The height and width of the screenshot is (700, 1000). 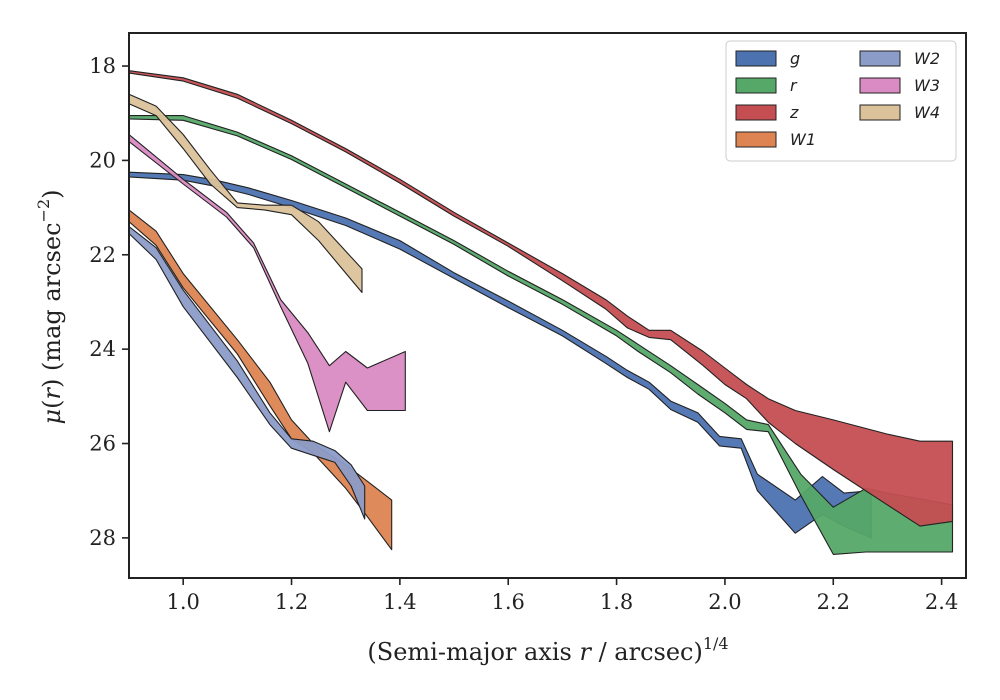 I want to click on legend-swatch-w2, so click(x=880, y=58).